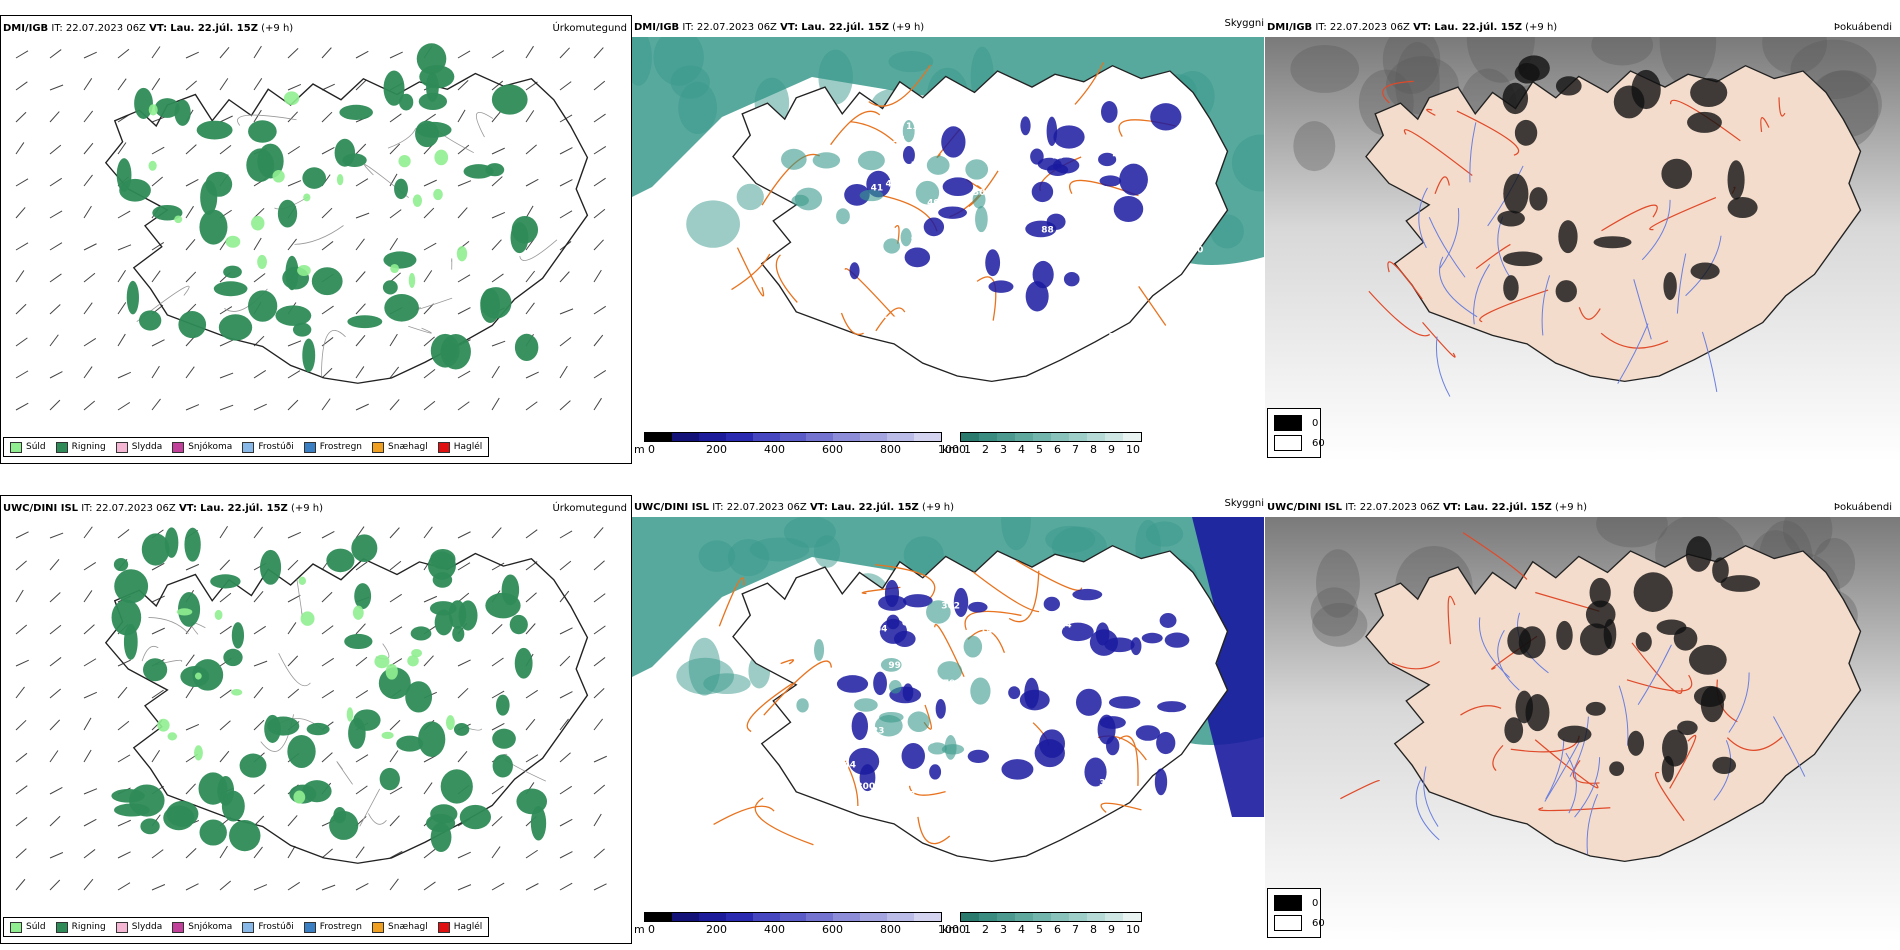  What do you see at coordinates (1106, 264) in the screenshot?
I see `cloud-height-label: 360` at bounding box center [1106, 264].